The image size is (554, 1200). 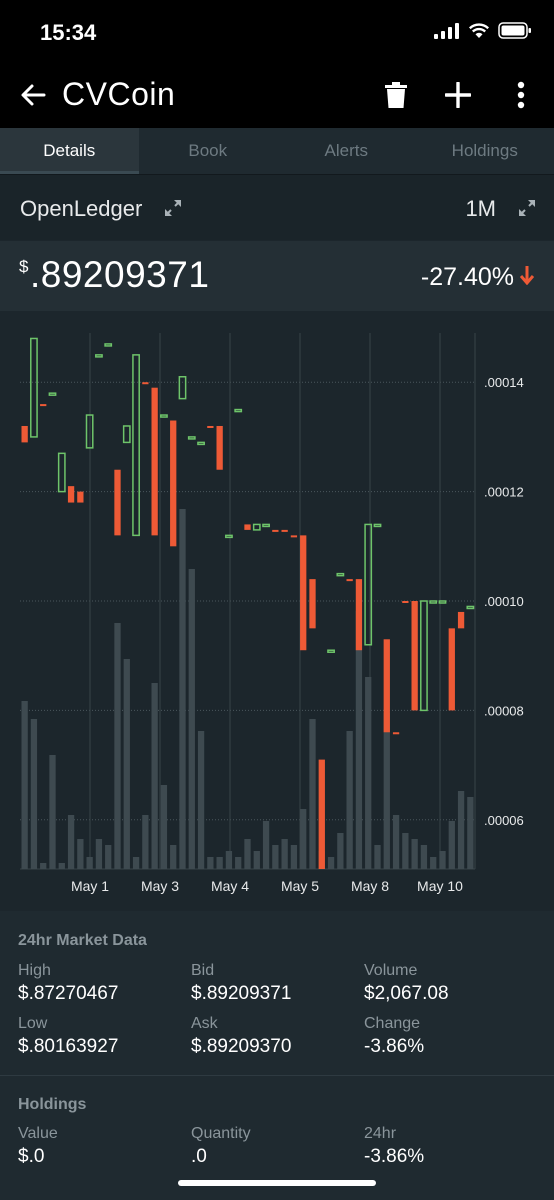 What do you see at coordinates (52, 1104) in the screenshot?
I see `holdings-title: Holdings` at bounding box center [52, 1104].